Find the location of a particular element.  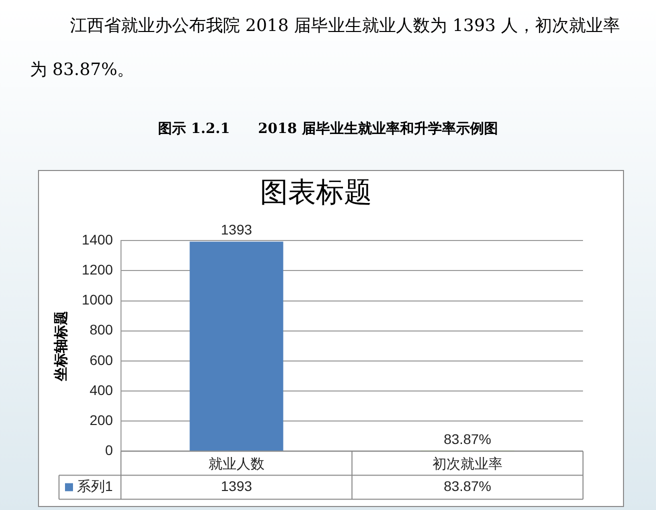

chart-title: 图表标题 is located at coordinates (316, 192).